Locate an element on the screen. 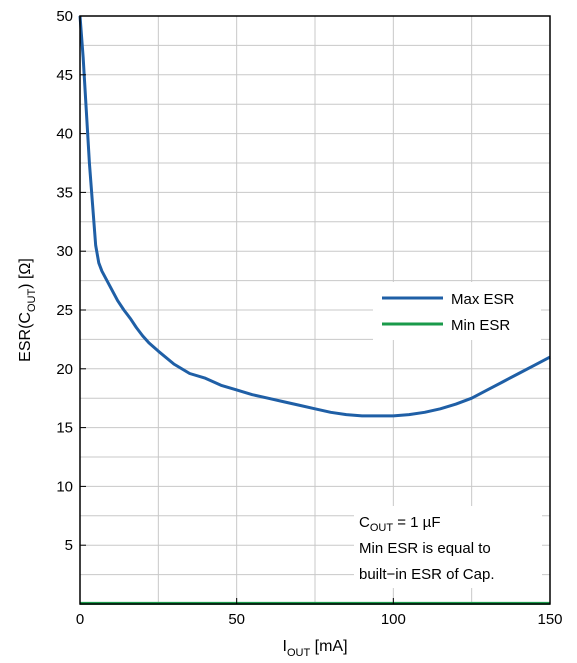 Image resolution: width=577 pixels, height=663 pixels. x-axis-label: IOUT [mA] is located at coordinates (314, 648).